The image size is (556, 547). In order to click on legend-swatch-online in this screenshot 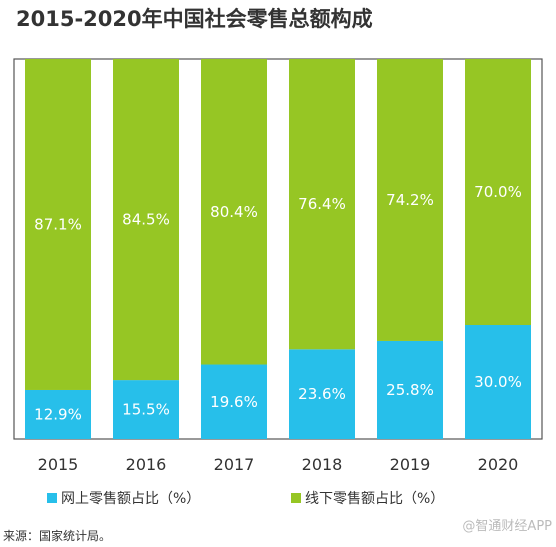, I will do `click(52, 498)`.